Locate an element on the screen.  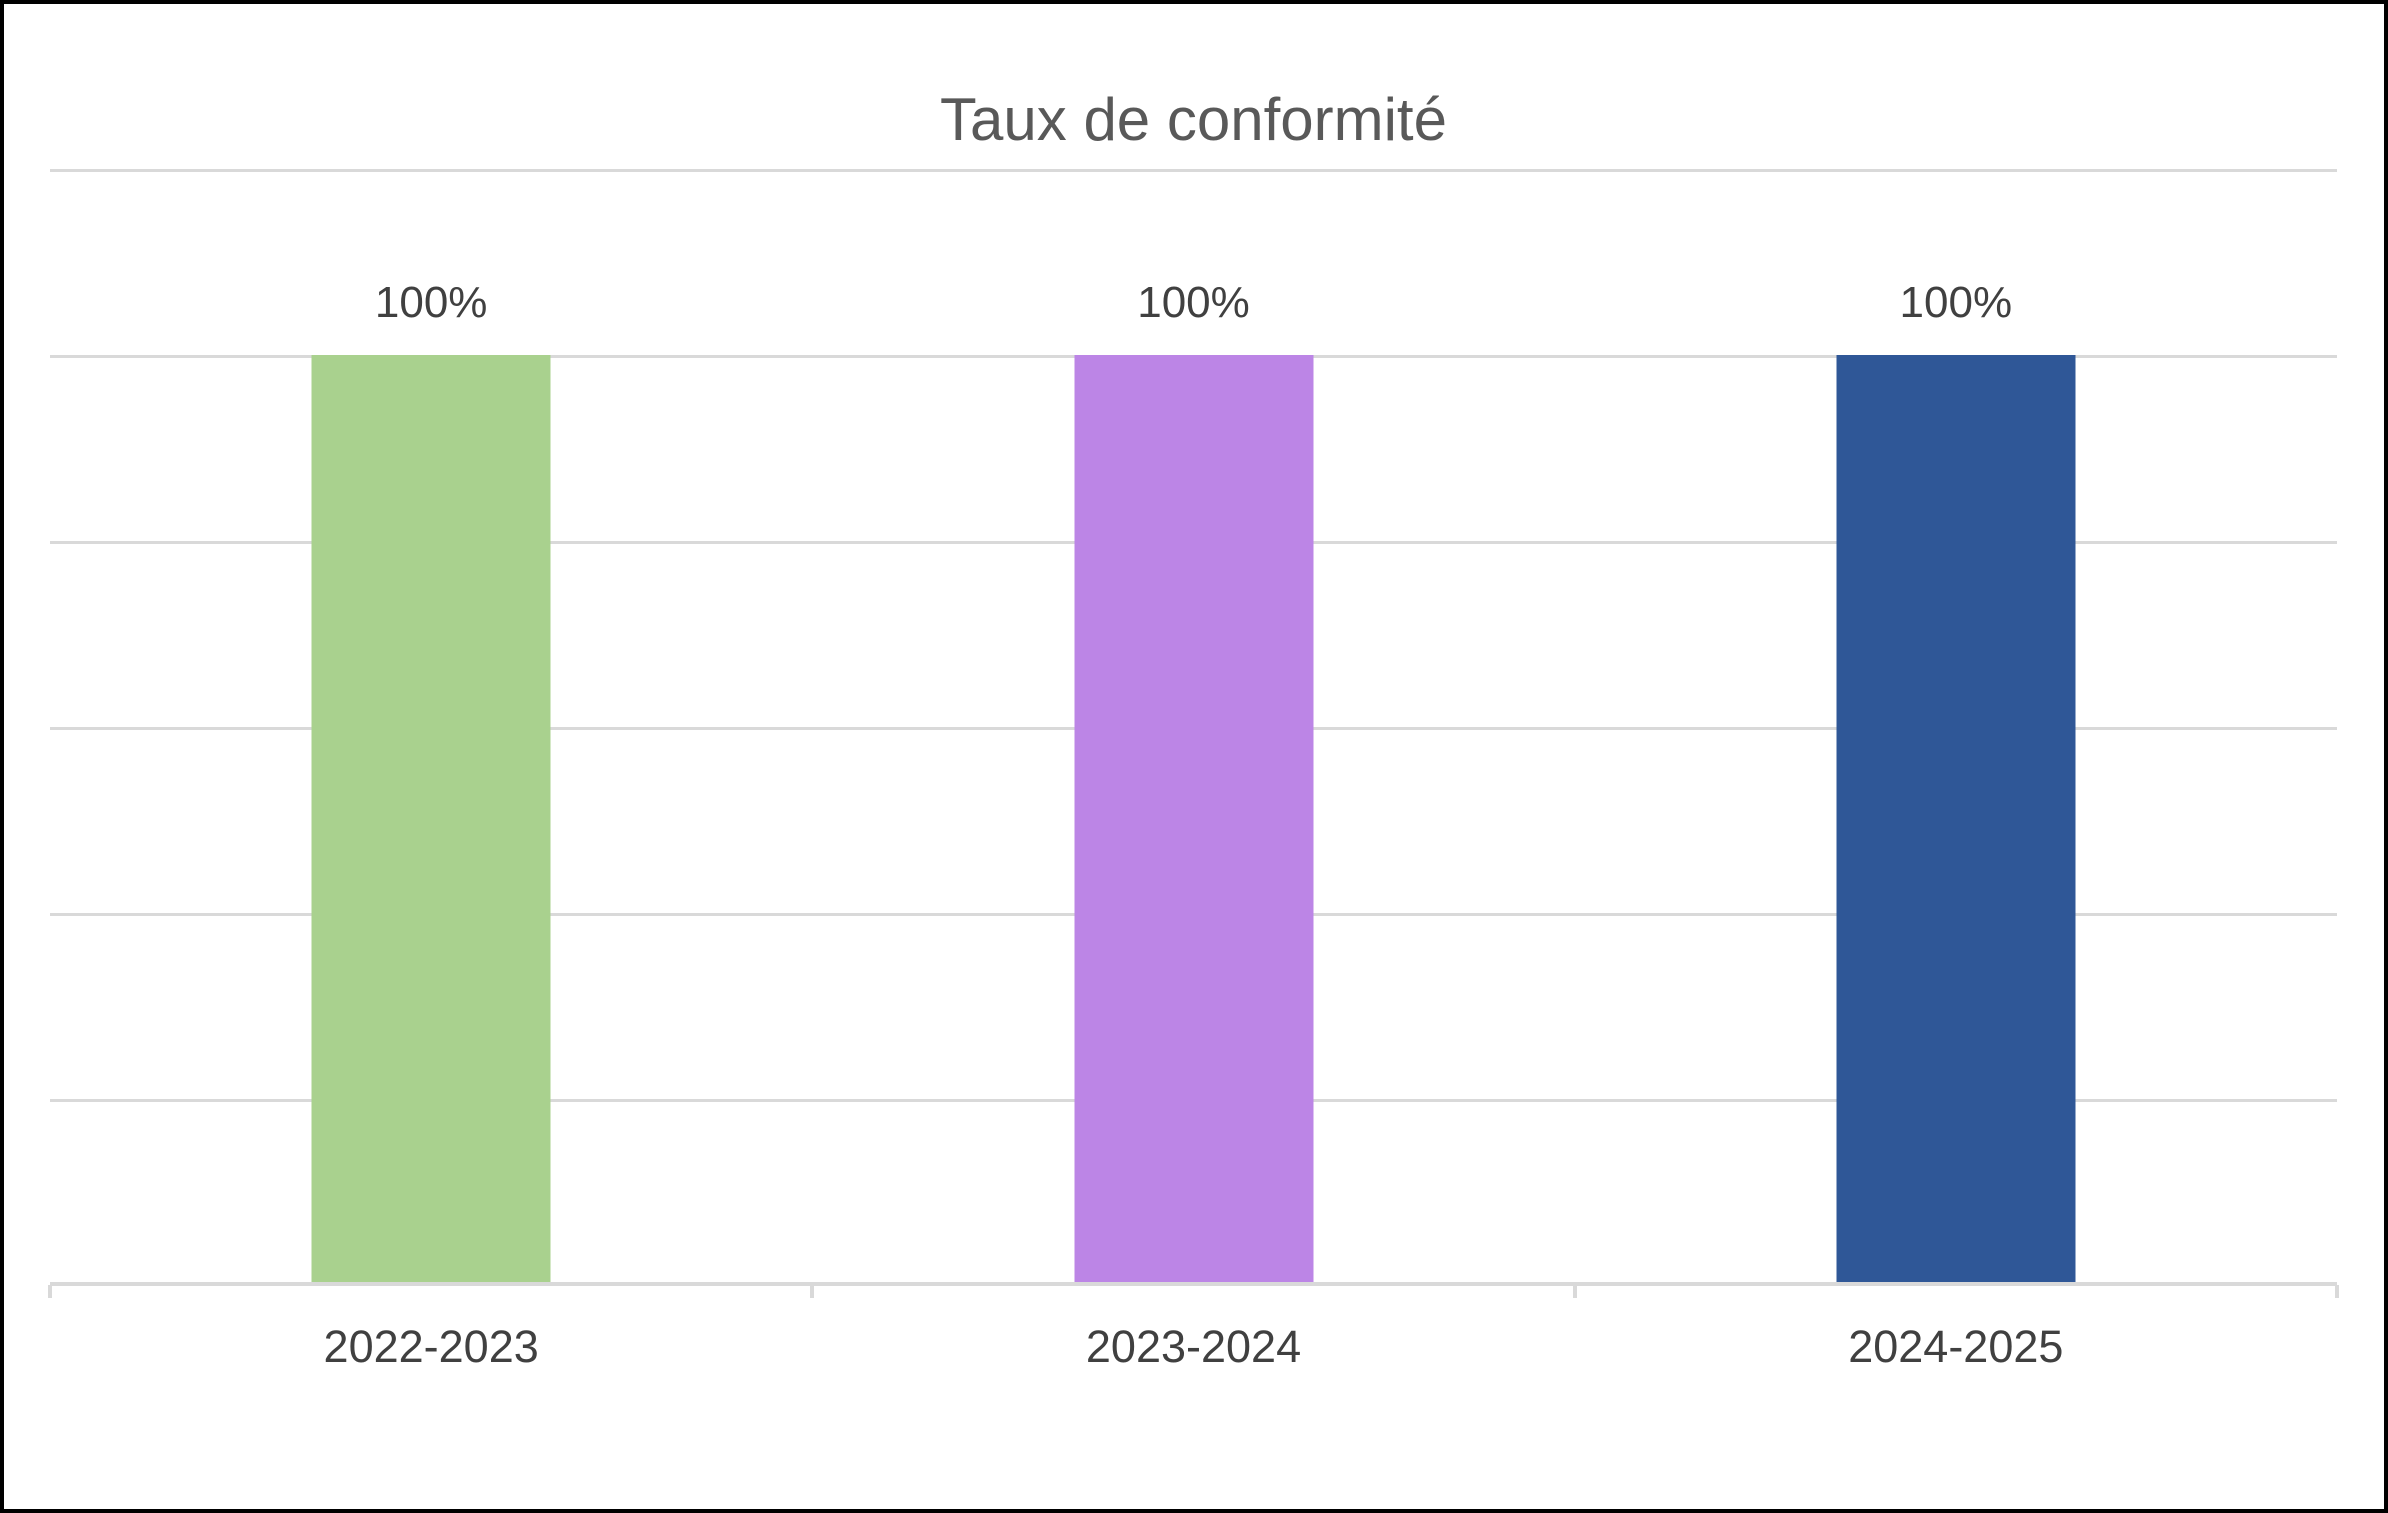
category-label: 2022-2023 is located at coordinates (431, 1346).